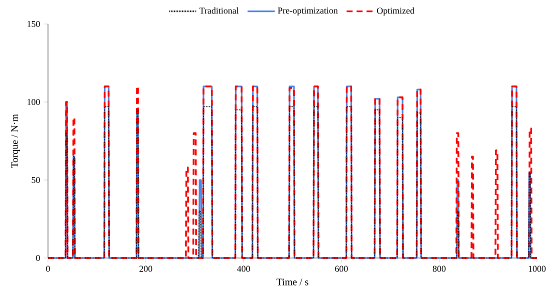  I want to click on x-axis-title: Time / s, so click(292, 282).